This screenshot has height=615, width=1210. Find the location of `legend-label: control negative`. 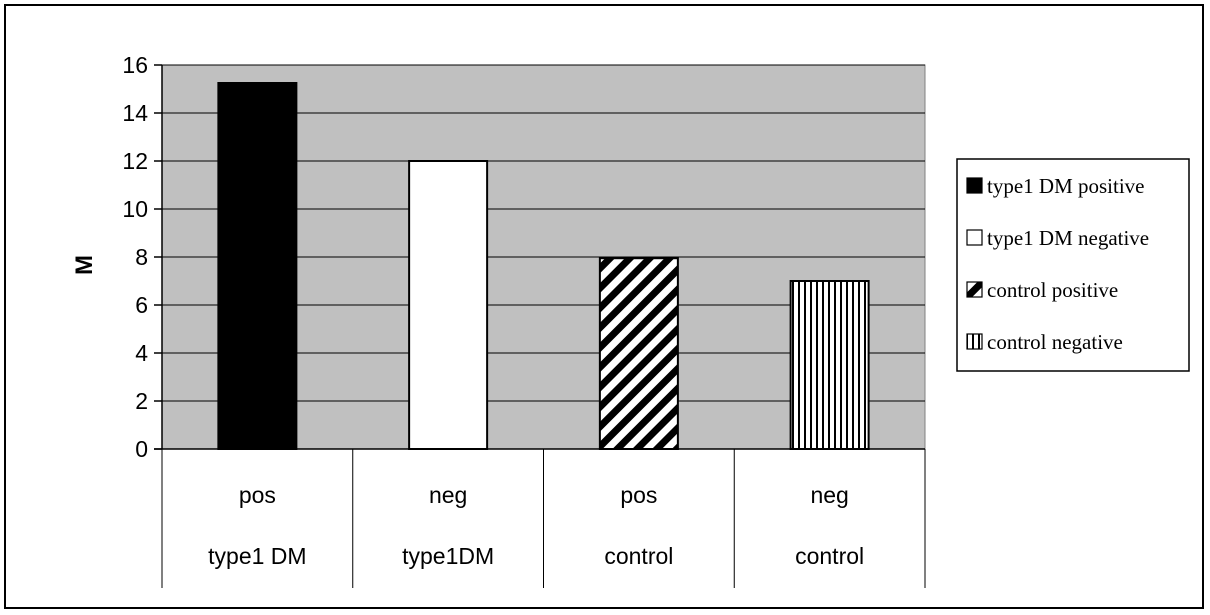

legend-label: control negative is located at coordinates (1055, 342).